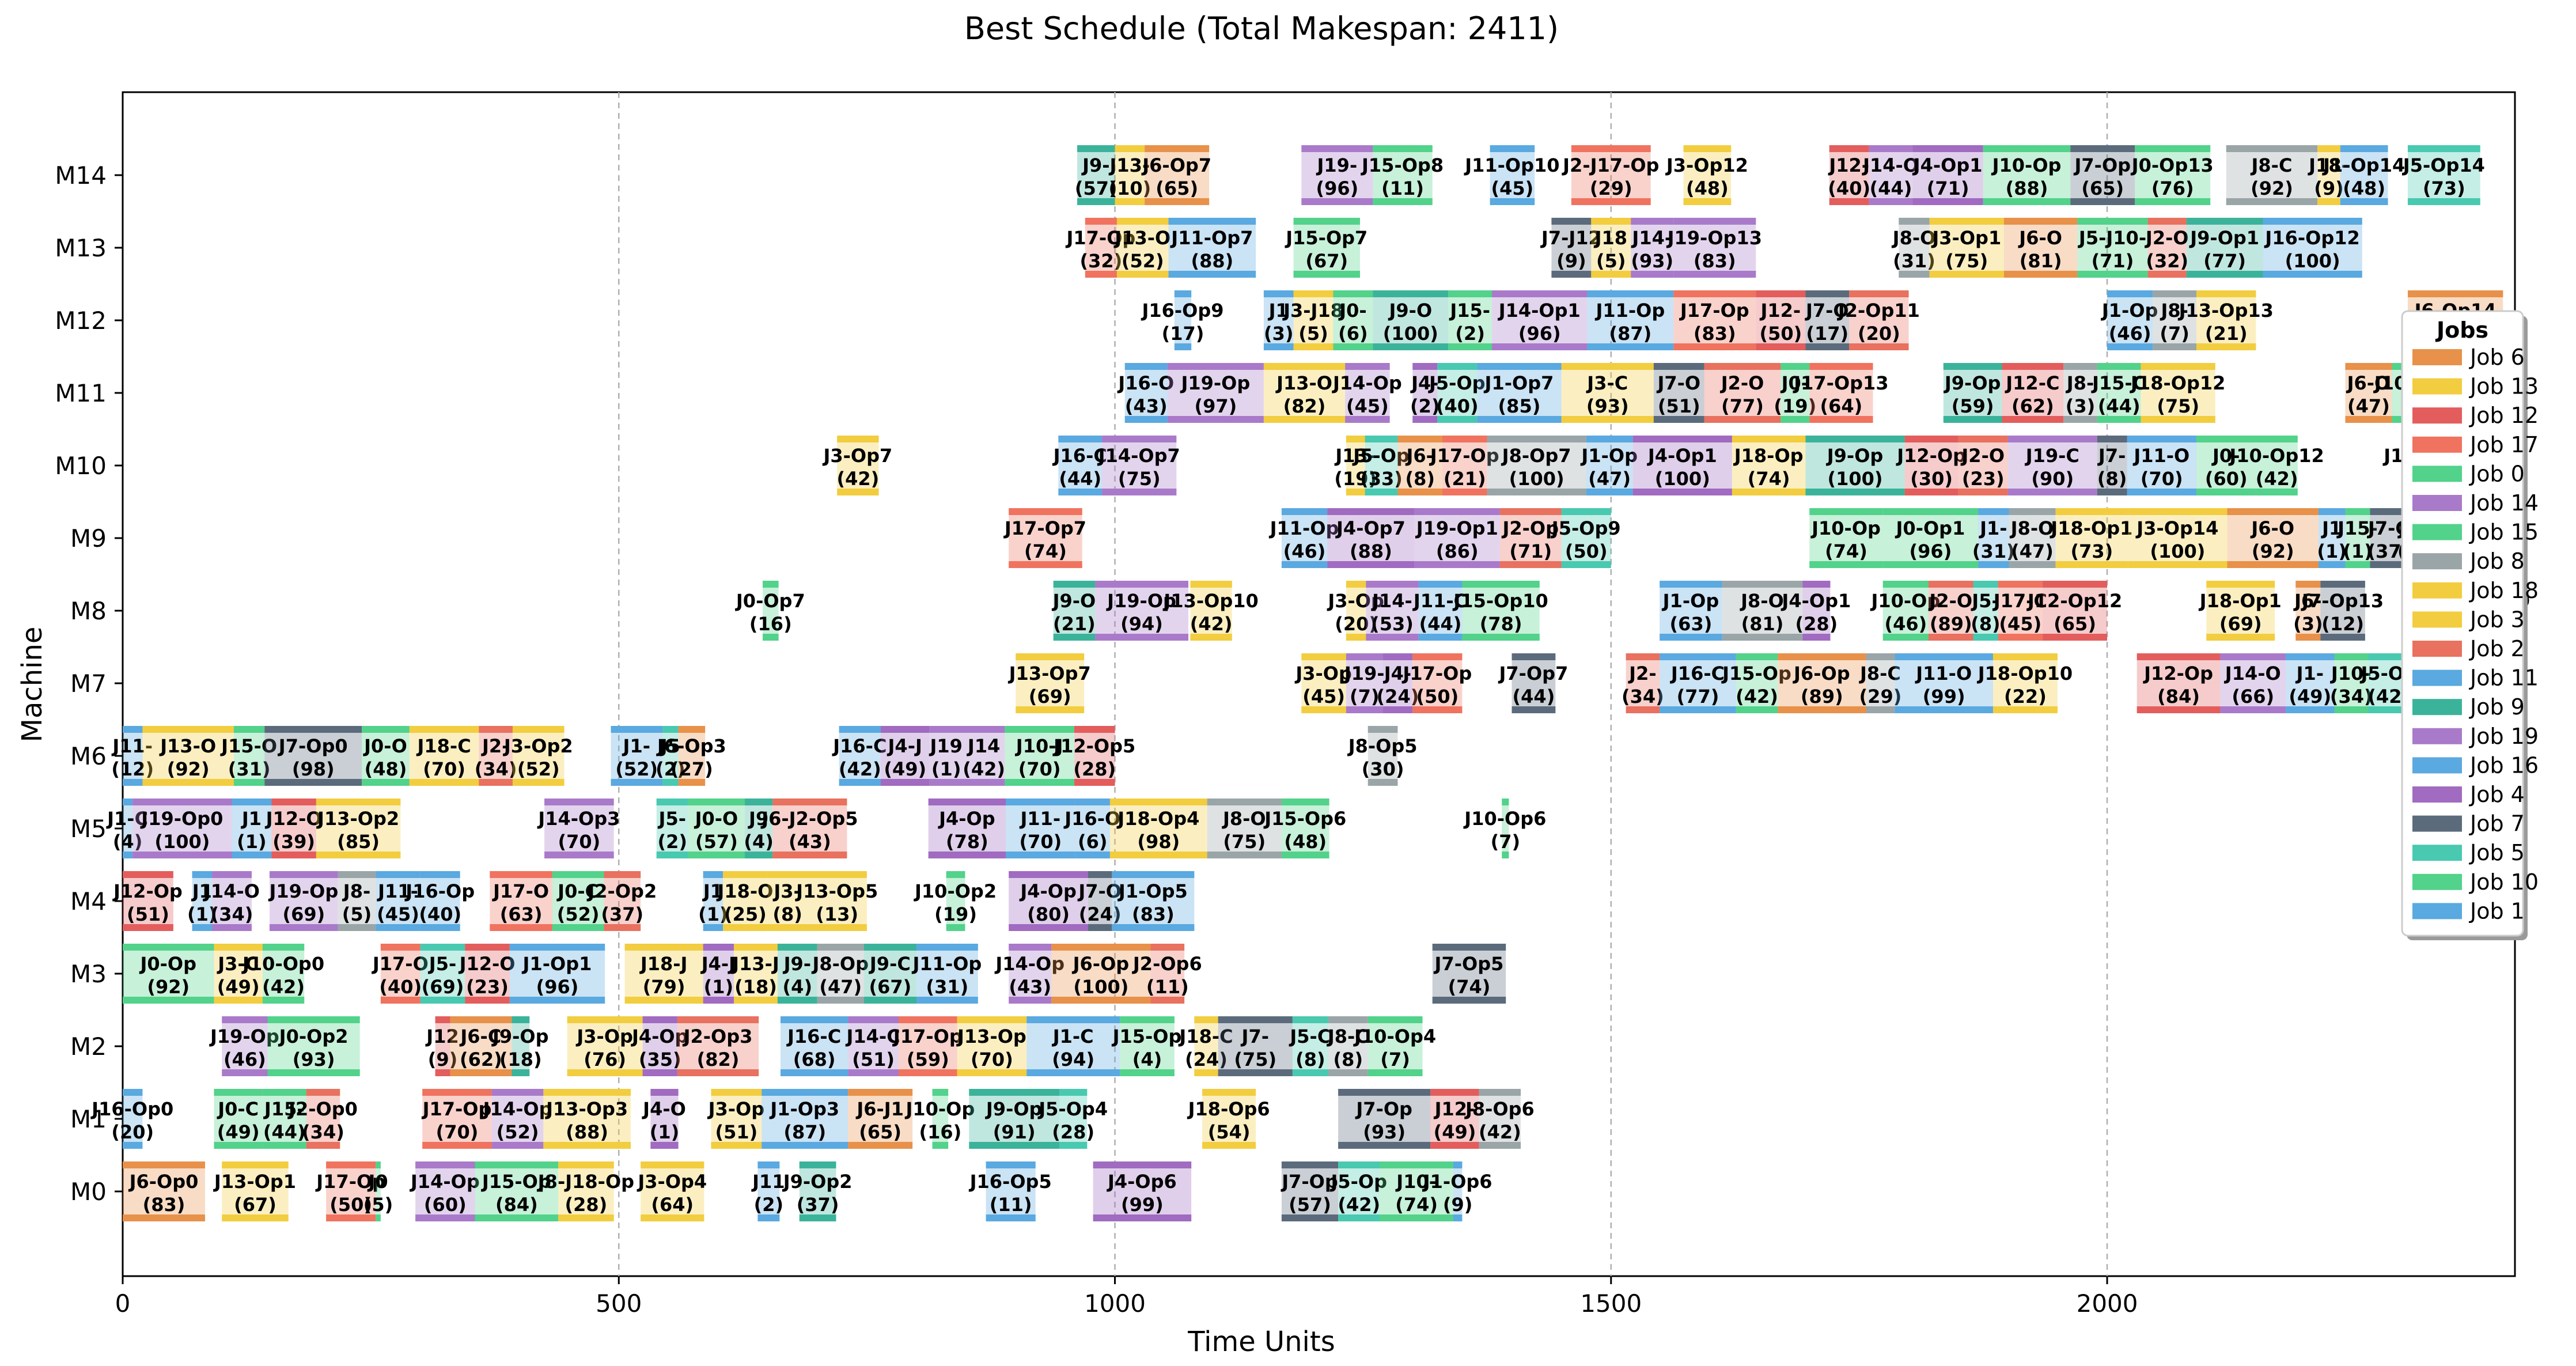 The height and width of the screenshot is (1366, 2576). What do you see at coordinates (1211, 624) in the screenshot?
I see `operation-duration: (42)` at bounding box center [1211, 624].